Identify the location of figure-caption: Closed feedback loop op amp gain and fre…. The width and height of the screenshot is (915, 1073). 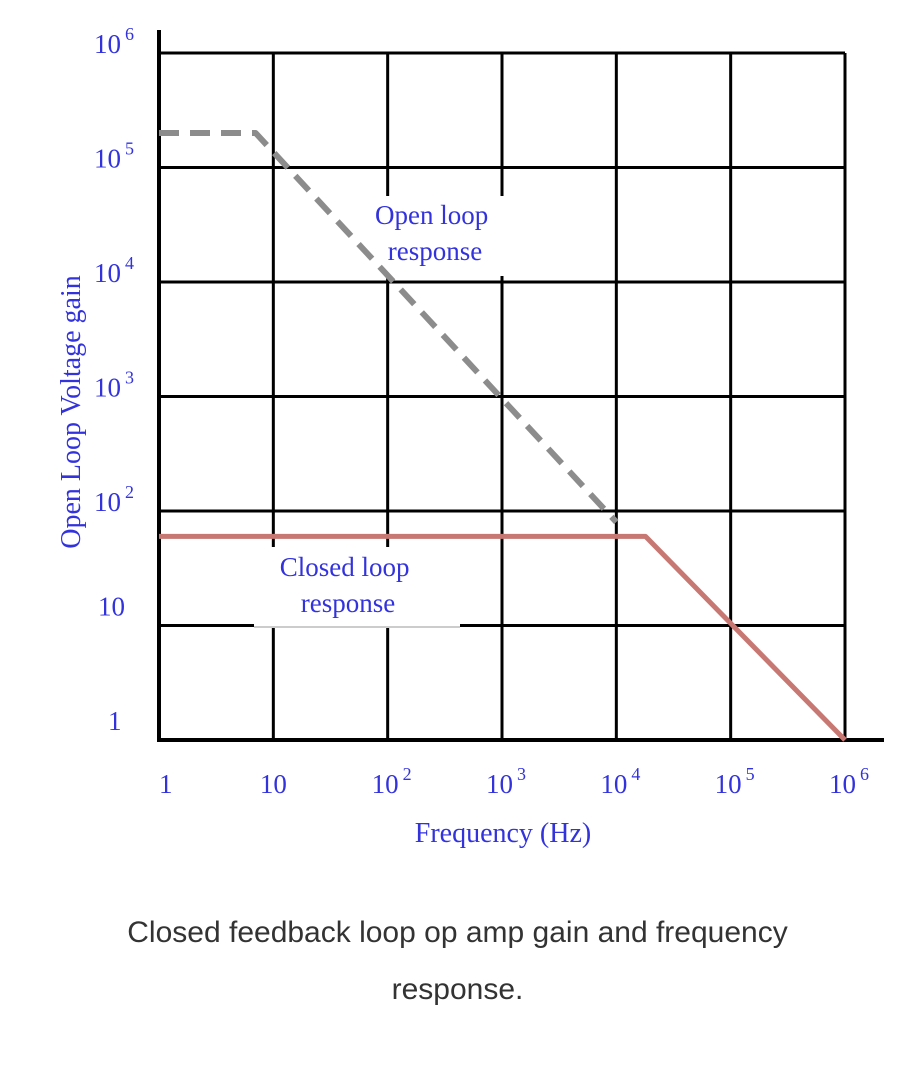
(457, 961).